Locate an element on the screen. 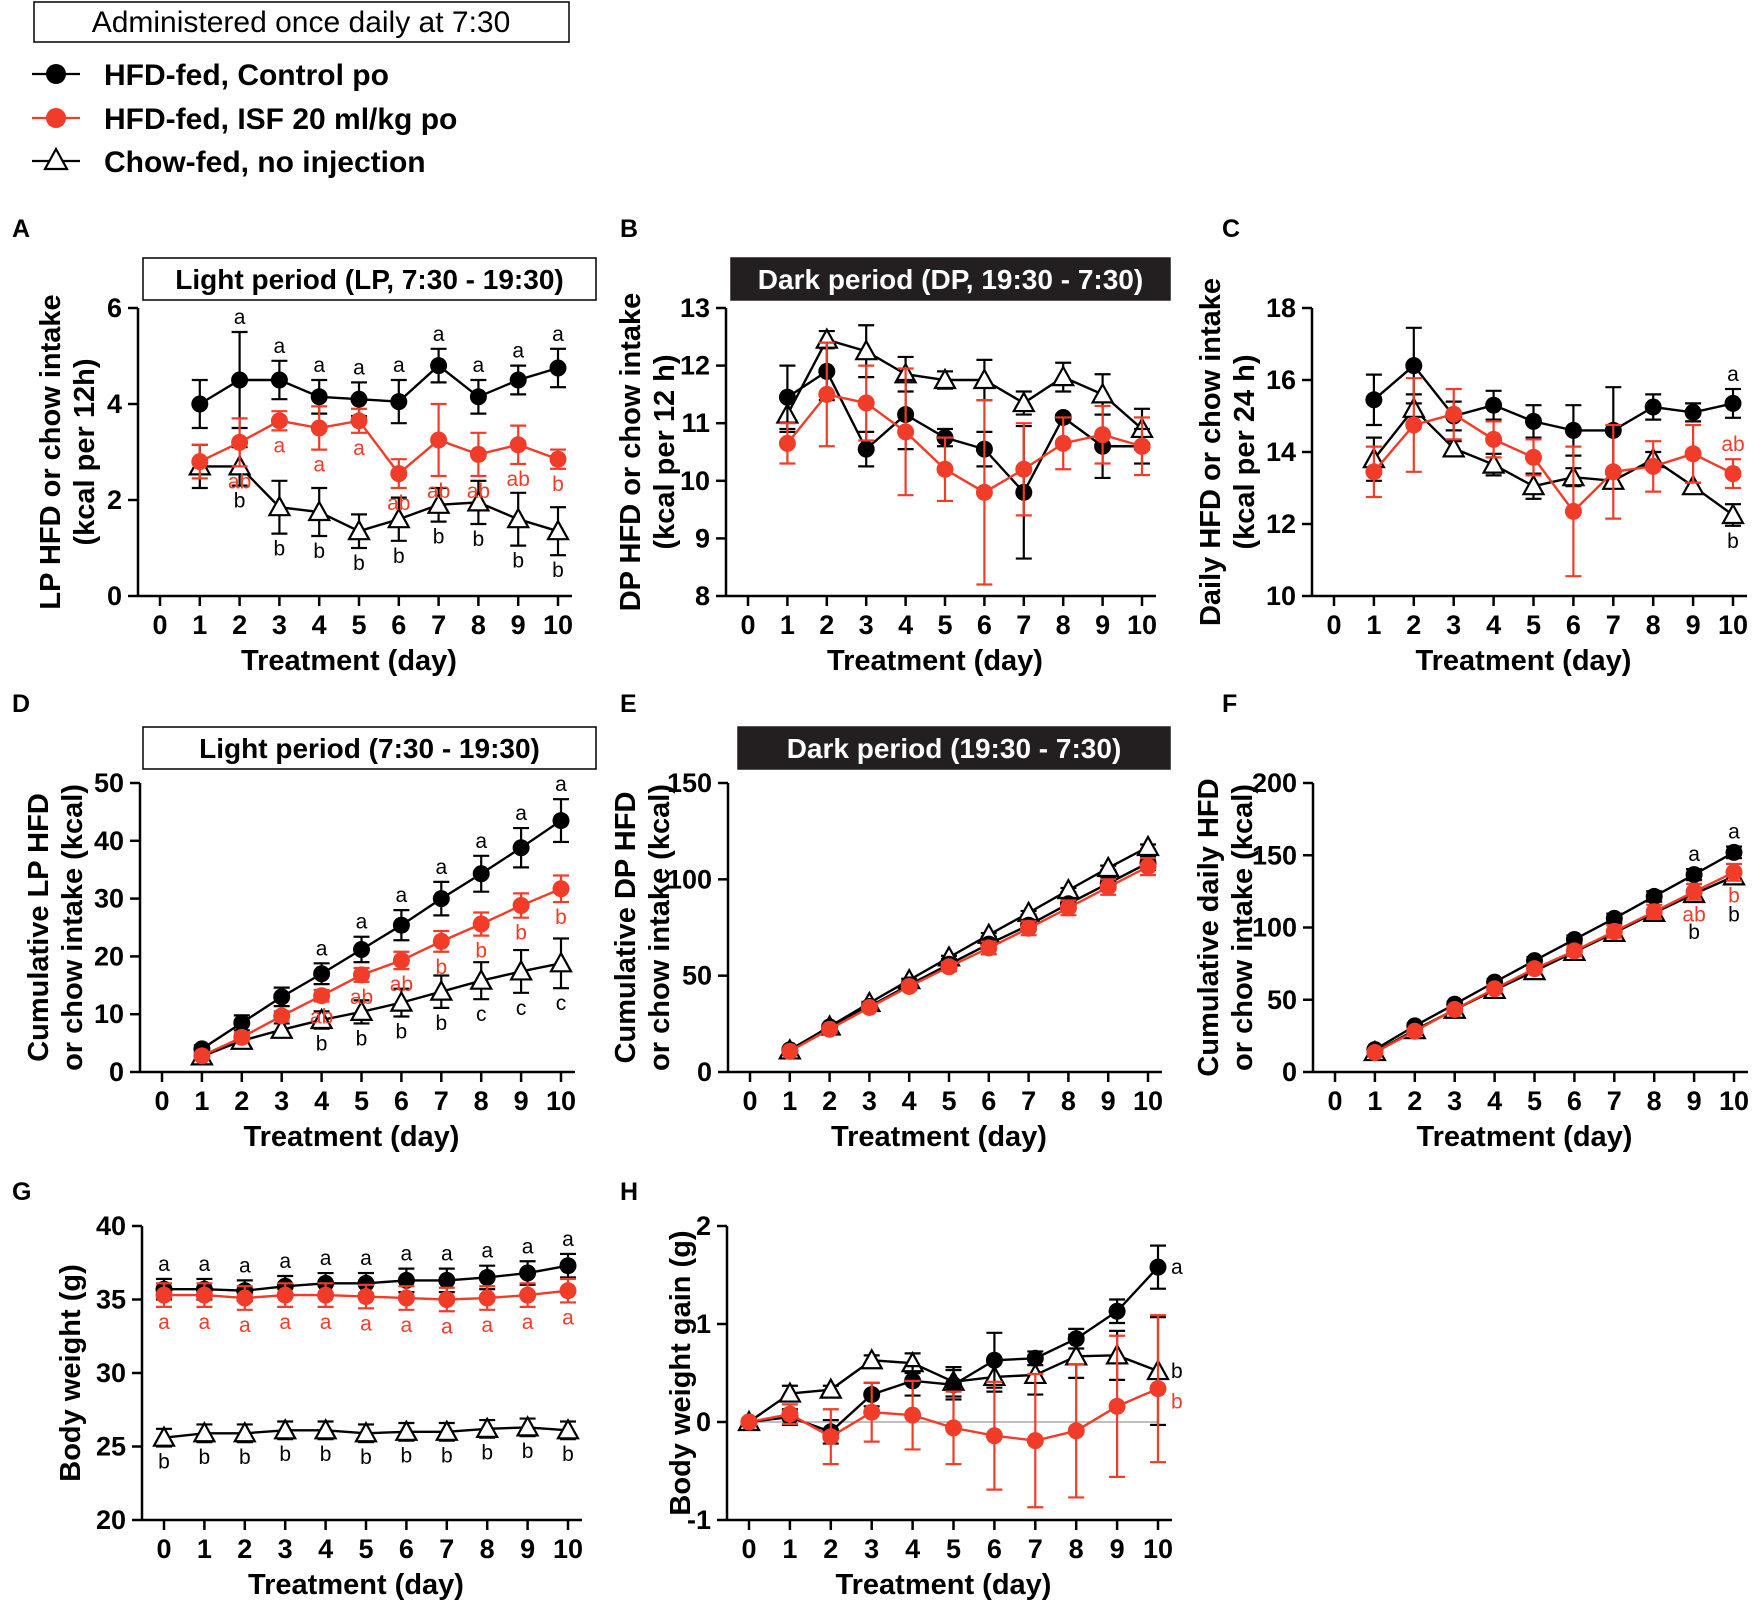 This screenshot has width=1755, height=1602. series-chow: b b b b b b b b b is located at coordinates (378, 512).